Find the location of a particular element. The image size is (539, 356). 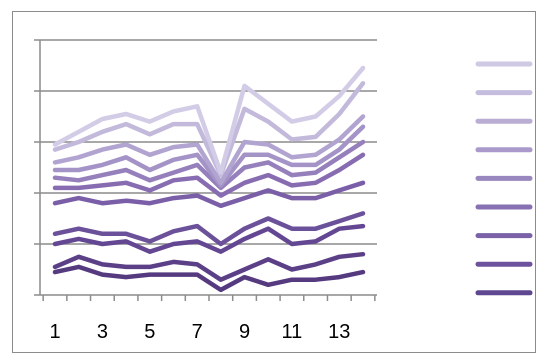

x-tick-label: 1 is located at coordinates (54, 332).